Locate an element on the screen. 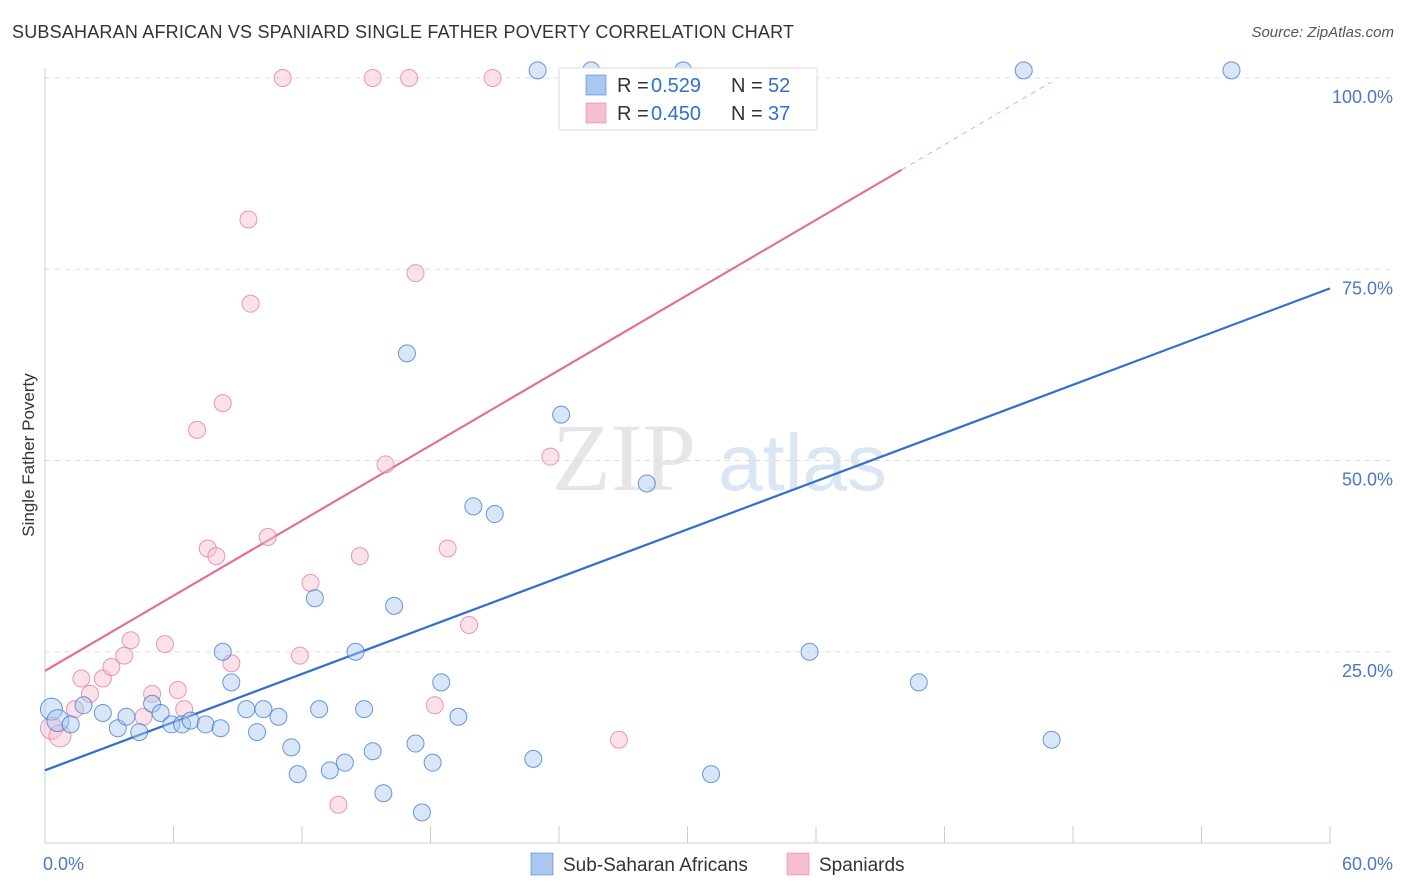 This screenshot has width=1406, height=892. bottom-legend-label-blue: Sub-Saharan Africans is located at coordinates (655, 865).